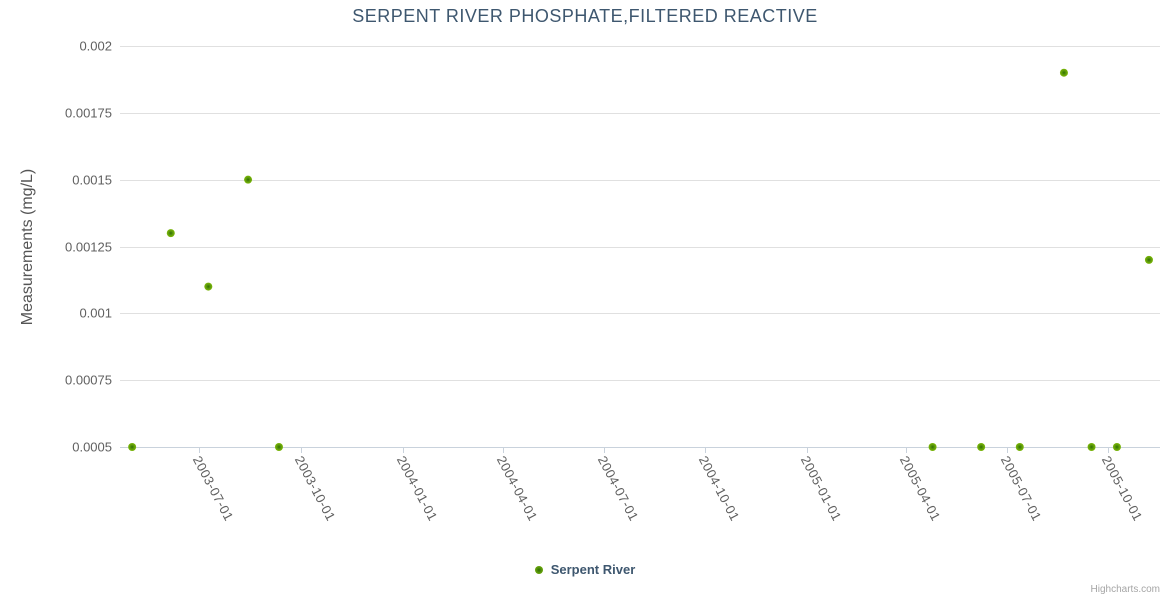 The width and height of the screenshot is (1170, 600). I want to click on legend: Serpent River, so click(585, 569).